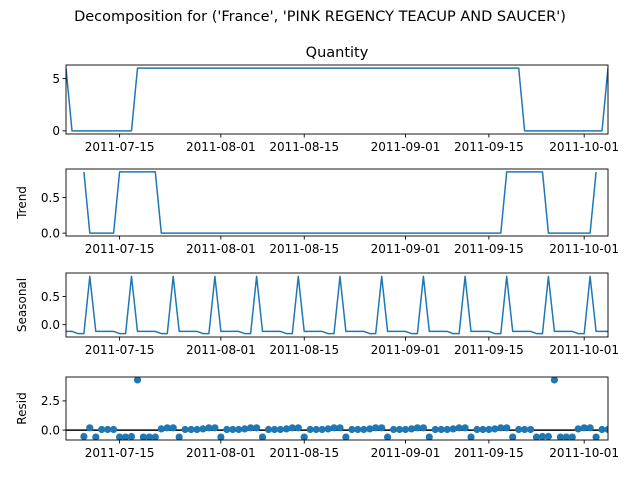 The height and width of the screenshot is (480, 640). What do you see at coordinates (22, 408) in the screenshot?
I see `y-axis-label: Resid` at bounding box center [22, 408].